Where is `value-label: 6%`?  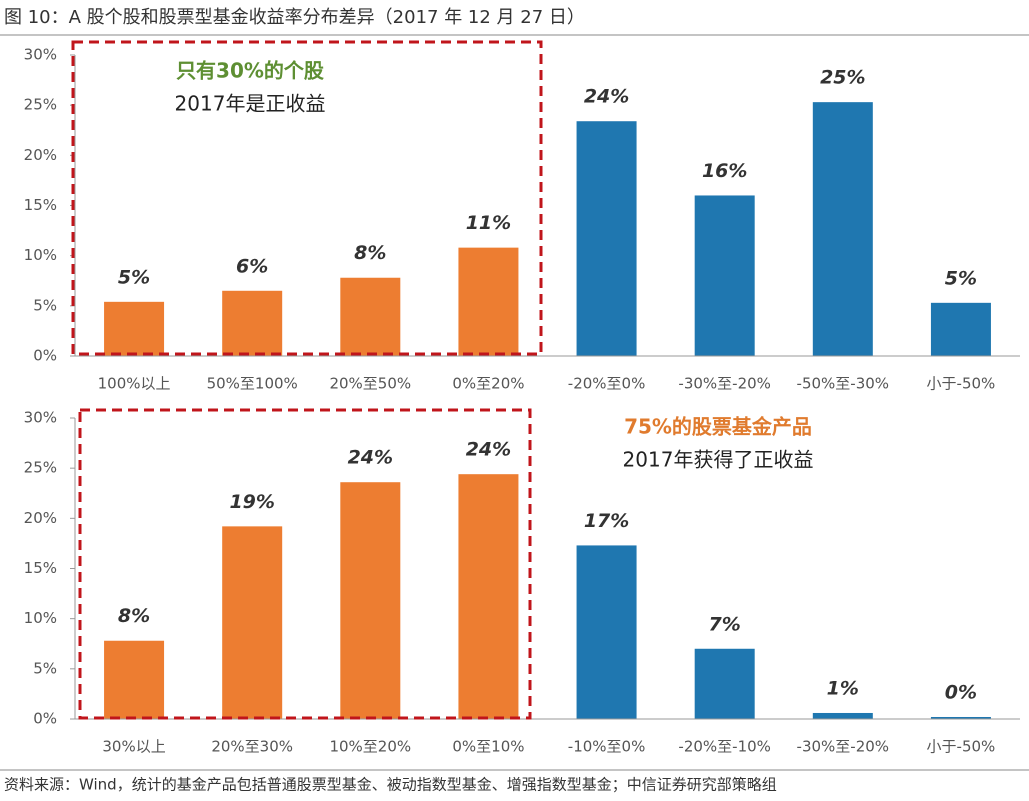 value-label: 6% is located at coordinates (252, 266).